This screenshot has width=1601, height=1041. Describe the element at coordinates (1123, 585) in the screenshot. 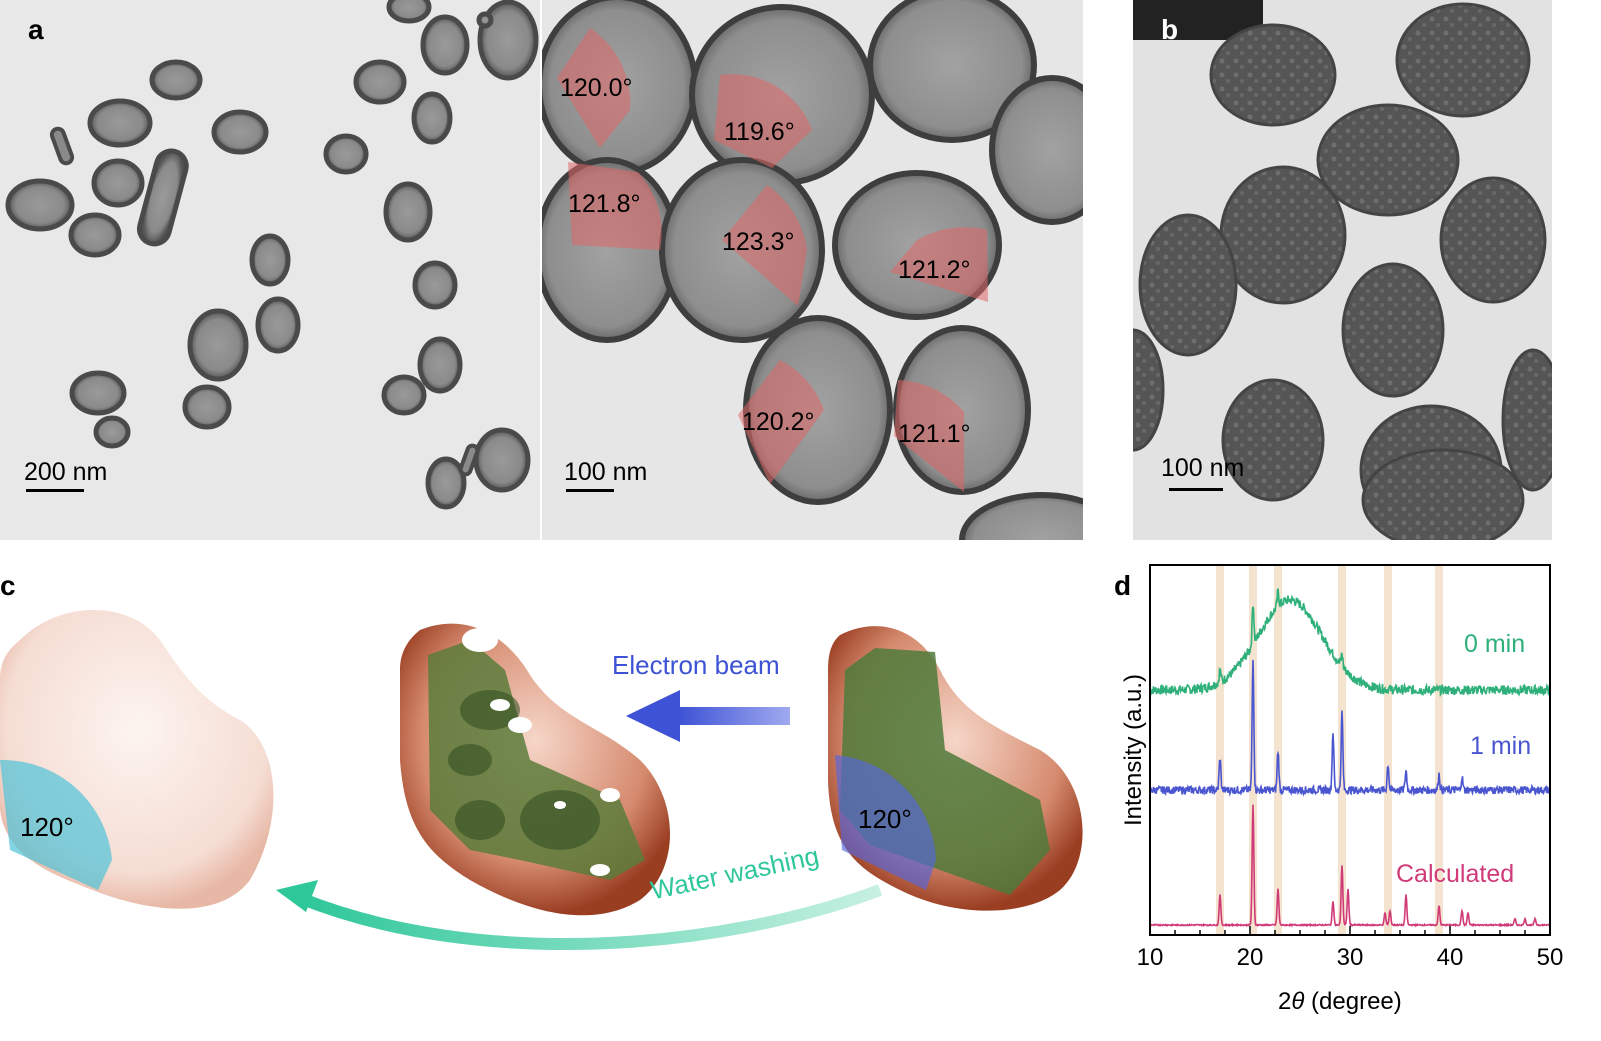

I see `panel-letter-d: d` at that location.